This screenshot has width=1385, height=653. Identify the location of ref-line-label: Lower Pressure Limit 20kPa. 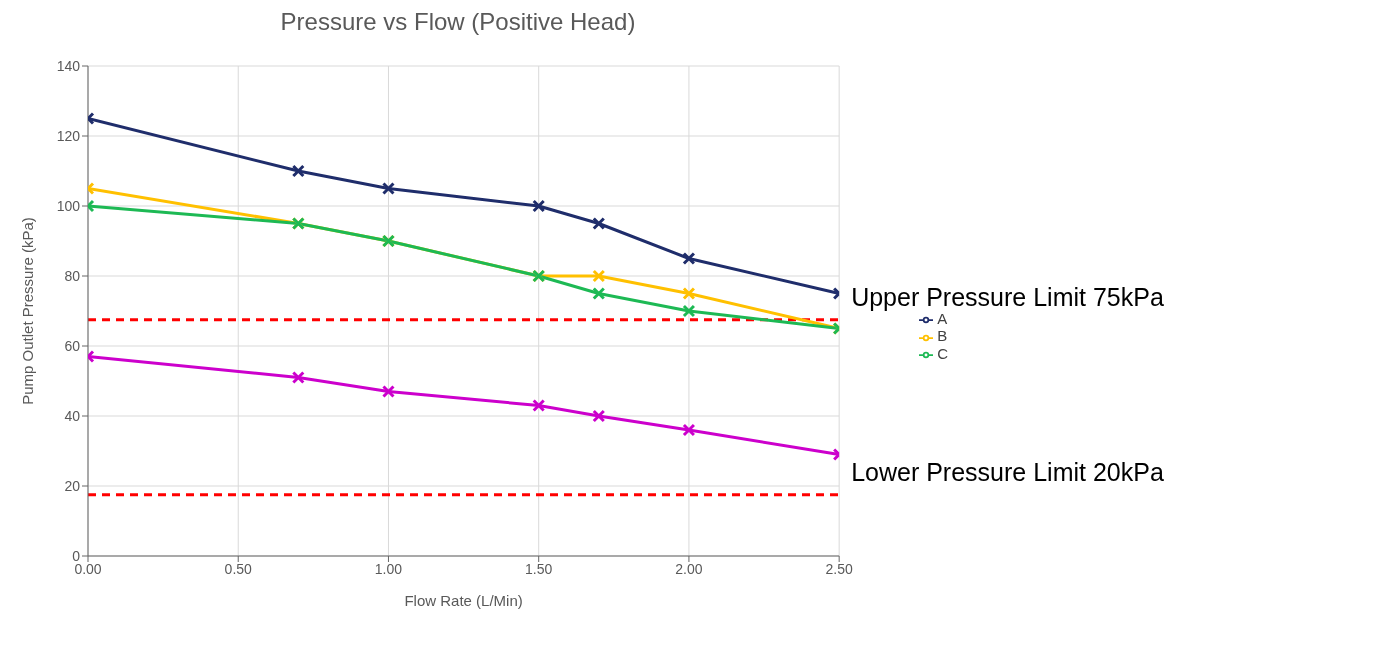
(1007, 472).